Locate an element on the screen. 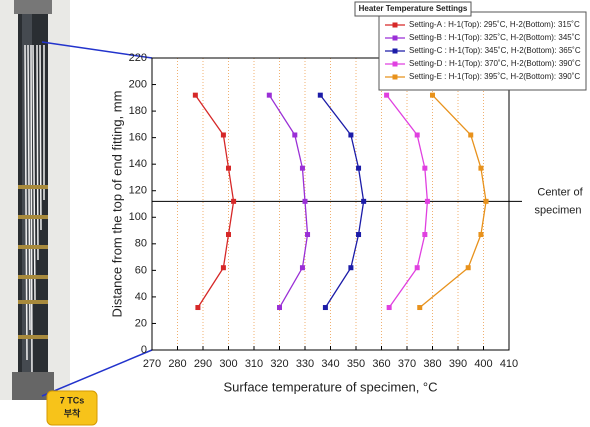 The width and height of the screenshot is (590, 427). y-tick-label: 220 is located at coordinates (138, 58).